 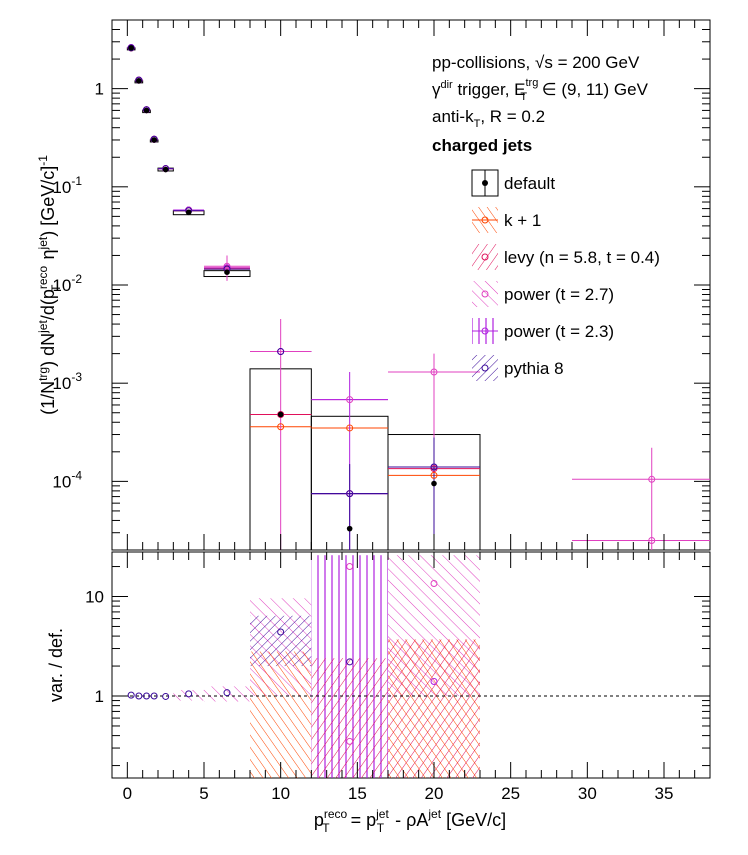 What do you see at coordinates (280, 793) in the screenshot?
I see `x-tick-label: 10` at bounding box center [280, 793].